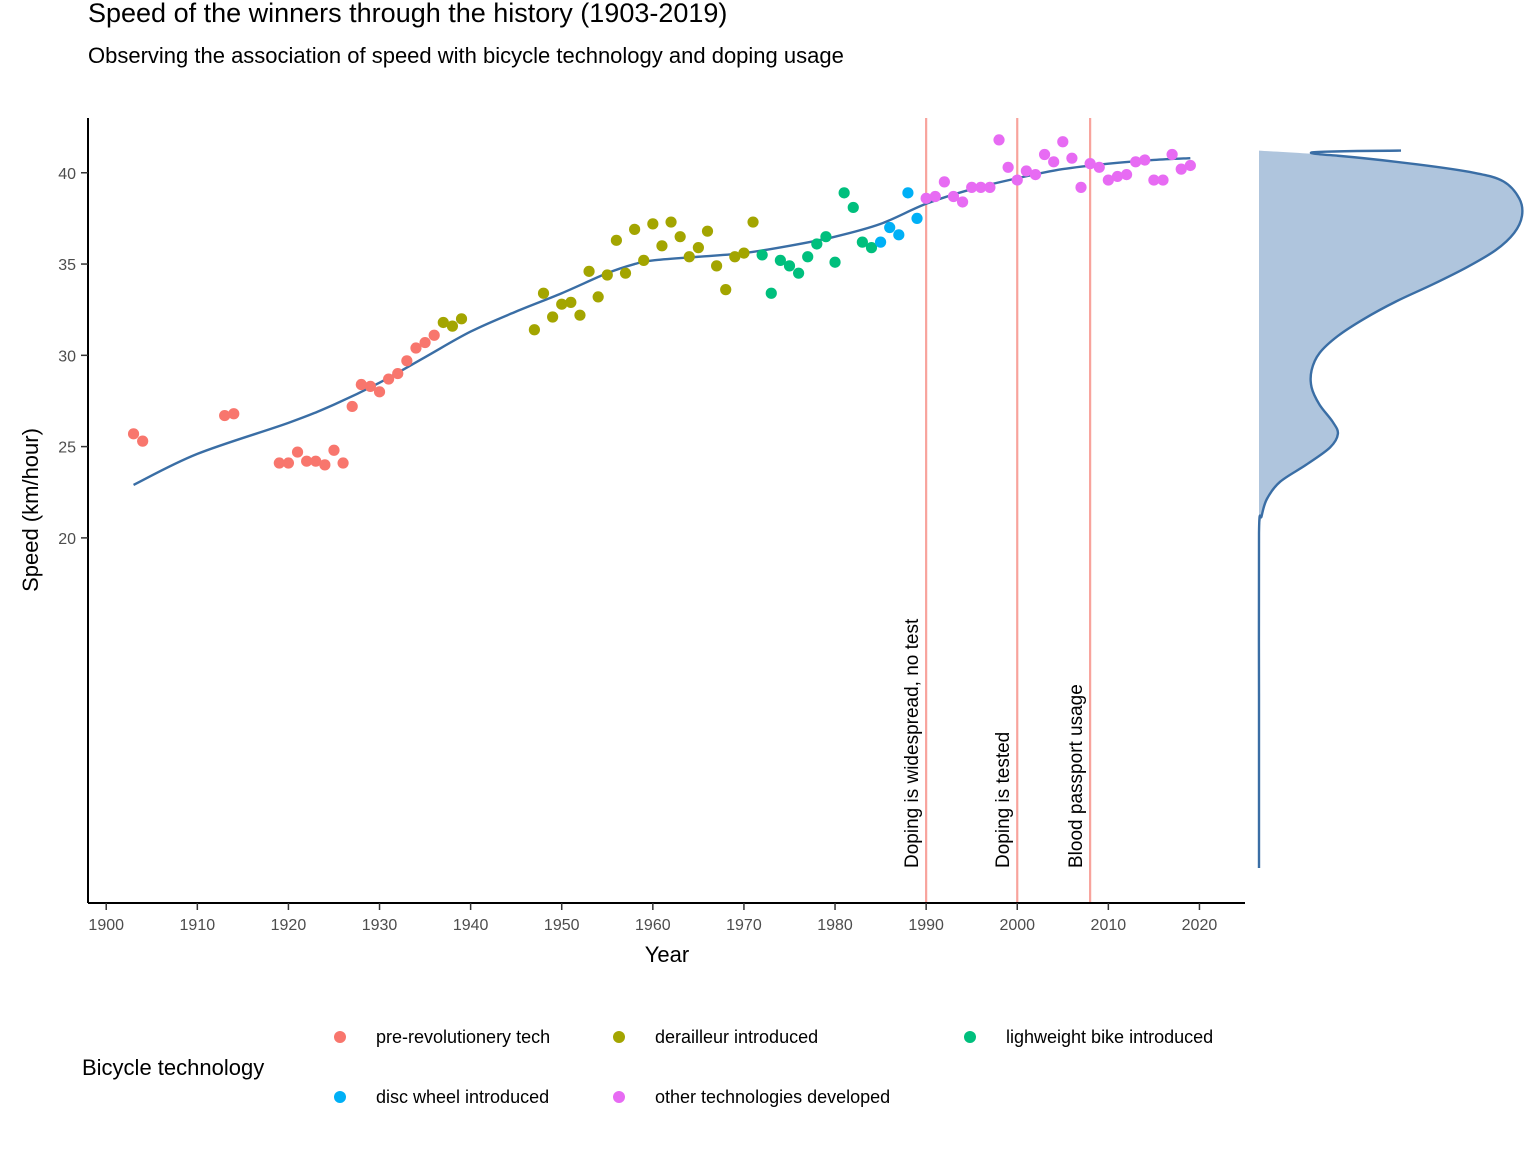 This screenshot has width=1536, height=1152. I want to click on density-curve, so click(1390, 508).